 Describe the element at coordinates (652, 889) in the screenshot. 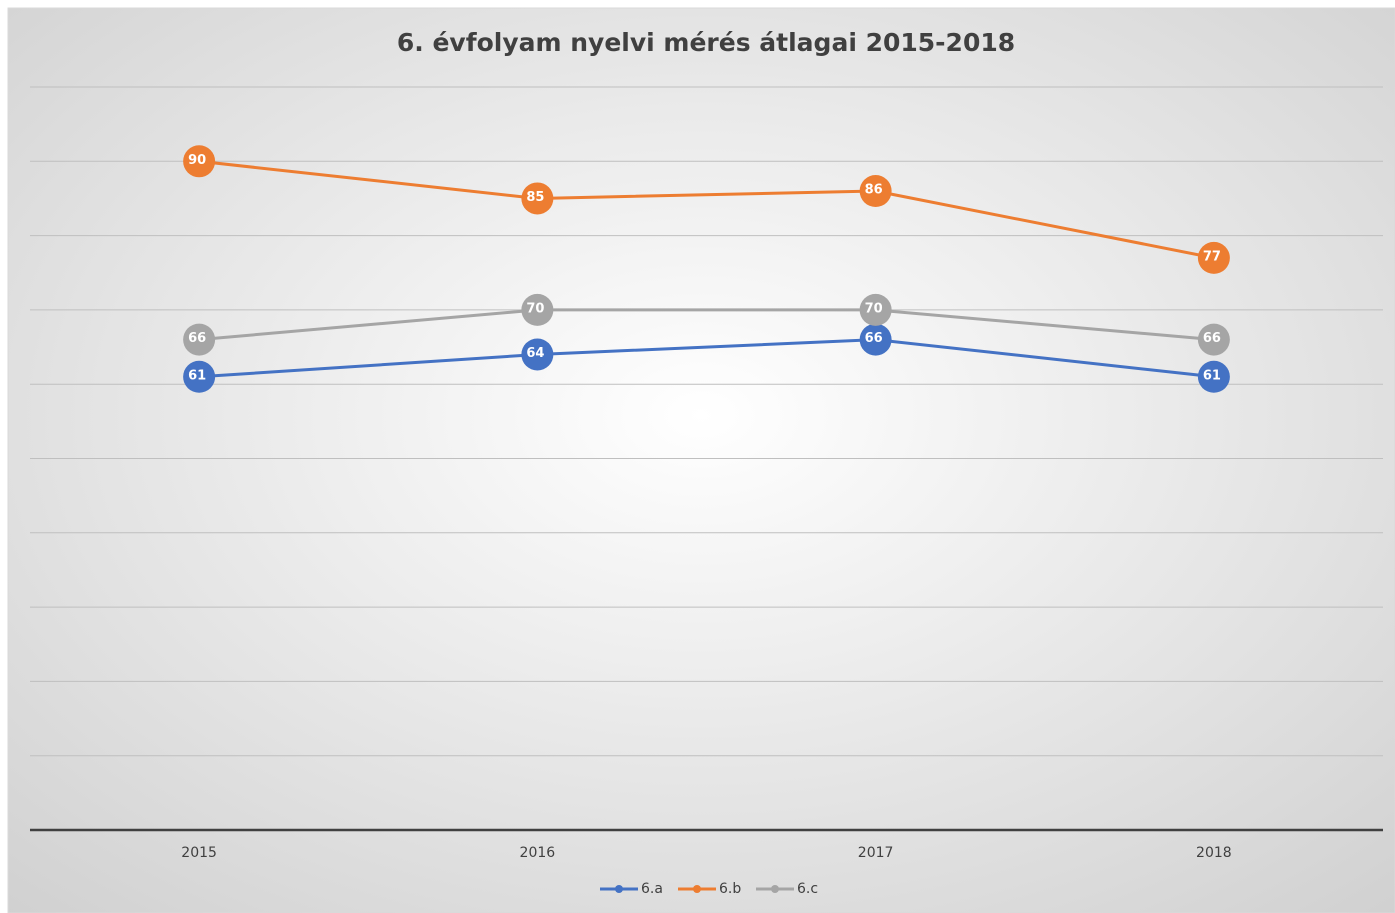

I see `legend-label: 6.a` at that location.